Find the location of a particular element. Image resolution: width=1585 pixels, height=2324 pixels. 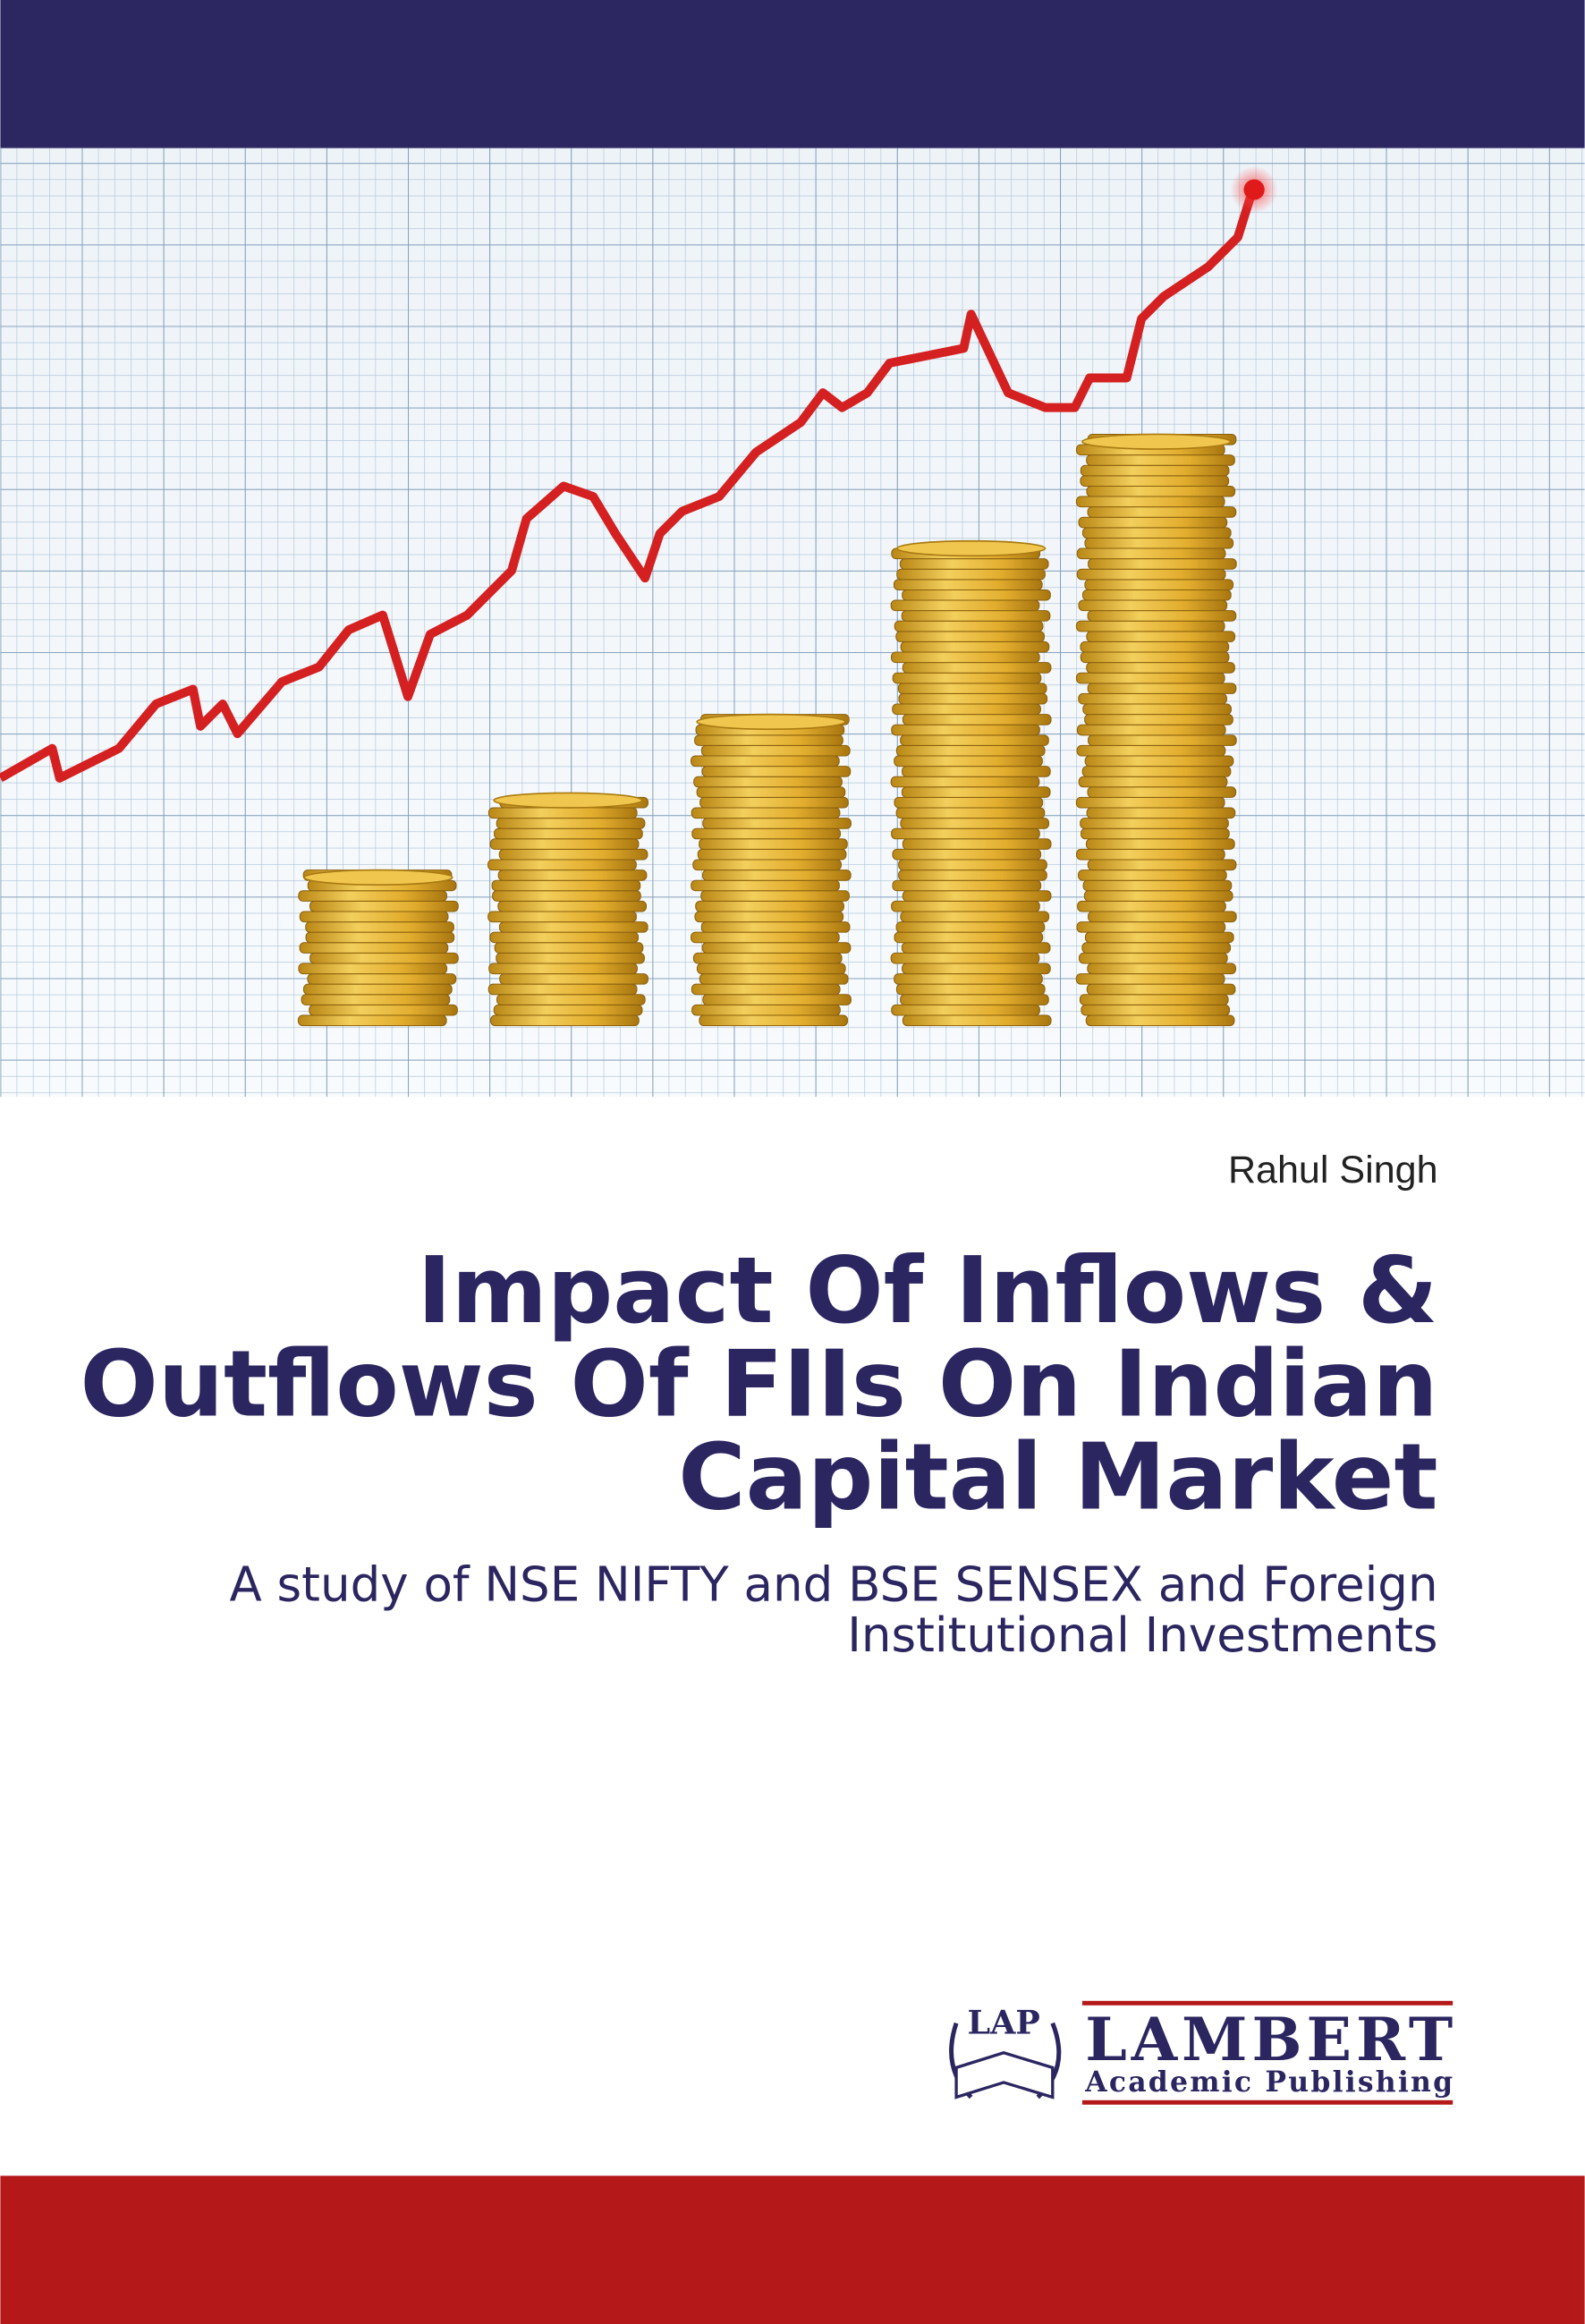

title-line: Outflows Of FIIs On Indian is located at coordinates (759, 1385).